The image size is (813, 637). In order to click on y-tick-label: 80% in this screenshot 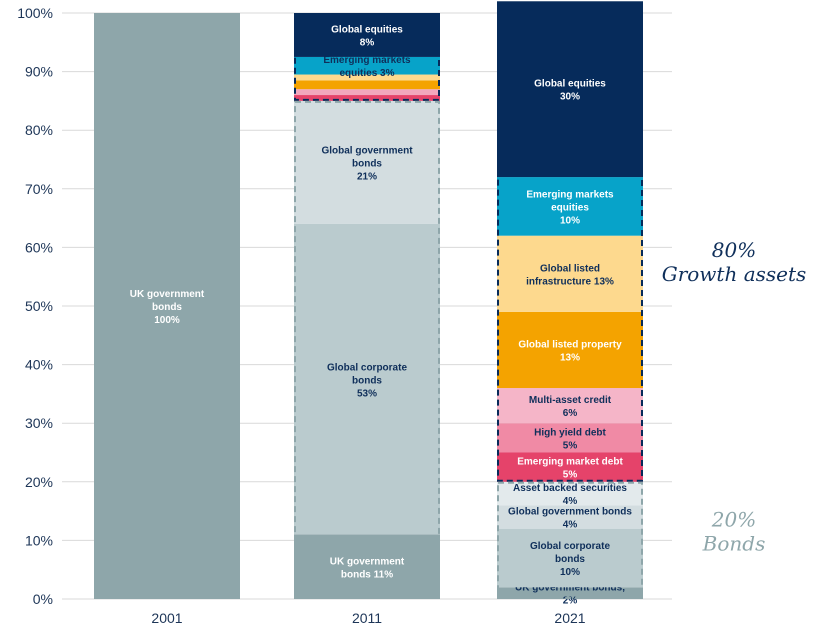, I will do `click(39, 130)`.